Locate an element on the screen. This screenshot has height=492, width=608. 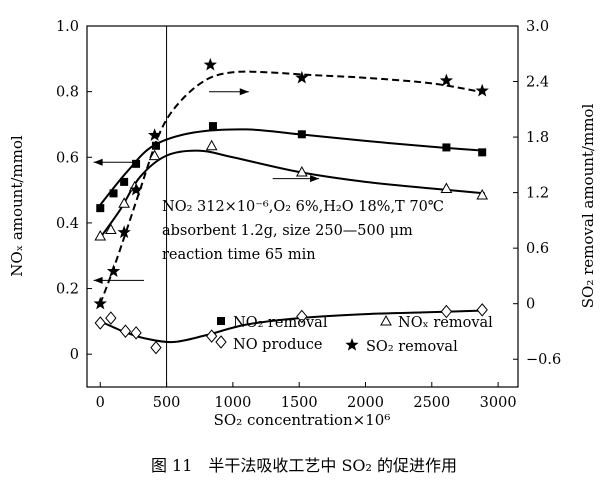
right-y-tick-label: 2.4 is located at coordinates (537, 83).